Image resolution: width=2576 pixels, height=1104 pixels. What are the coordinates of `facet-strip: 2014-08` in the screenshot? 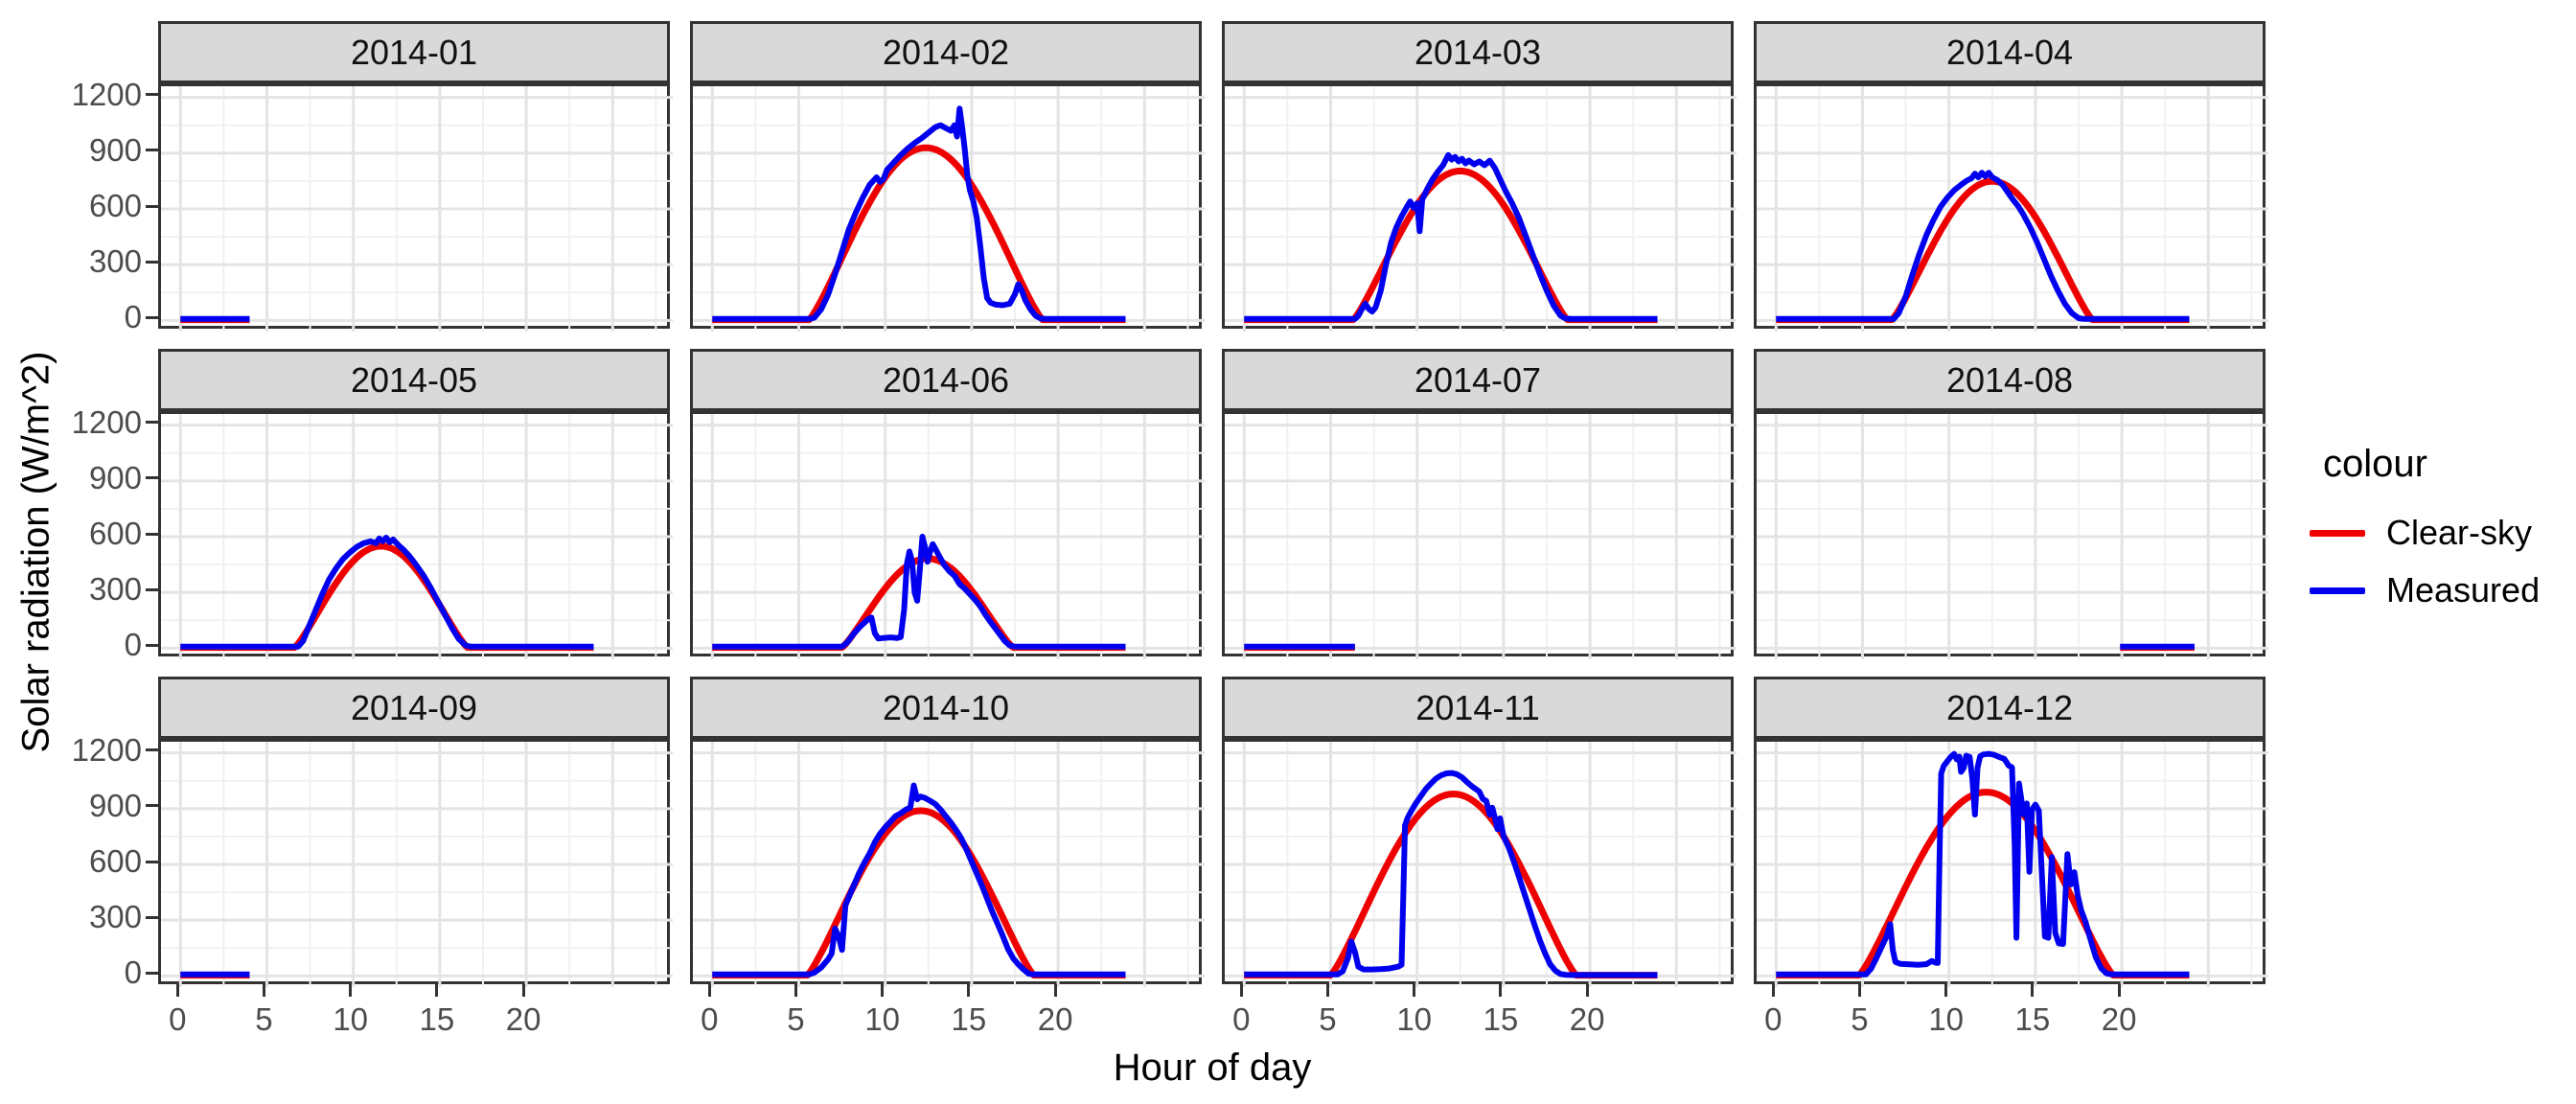 It's located at (2010, 380).